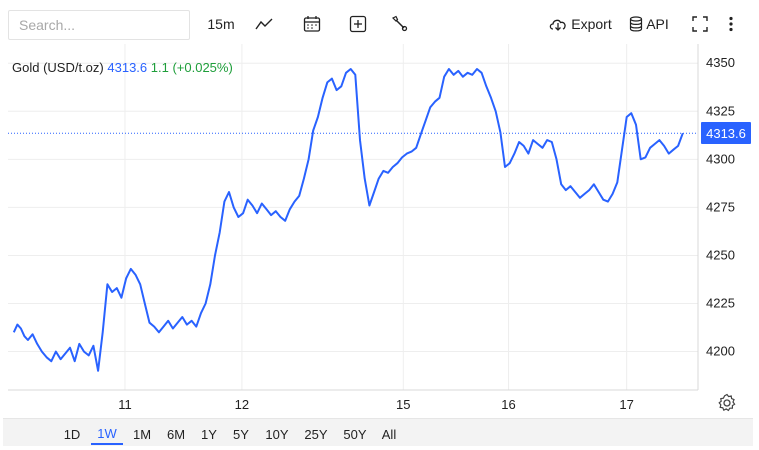 The width and height of the screenshot is (759, 450). Describe the element at coordinates (241, 434) in the screenshot. I see `range-button-5y: 5Y` at that location.